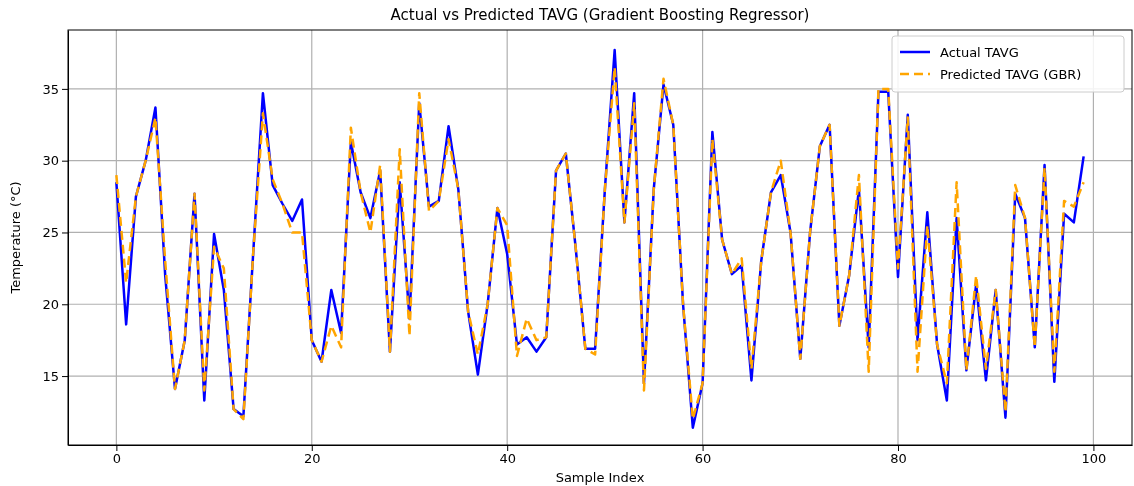 This screenshot has height=486, width=1134. Describe the element at coordinates (898, 459) in the screenshot. I see `x-tick-label: 80` at that location.